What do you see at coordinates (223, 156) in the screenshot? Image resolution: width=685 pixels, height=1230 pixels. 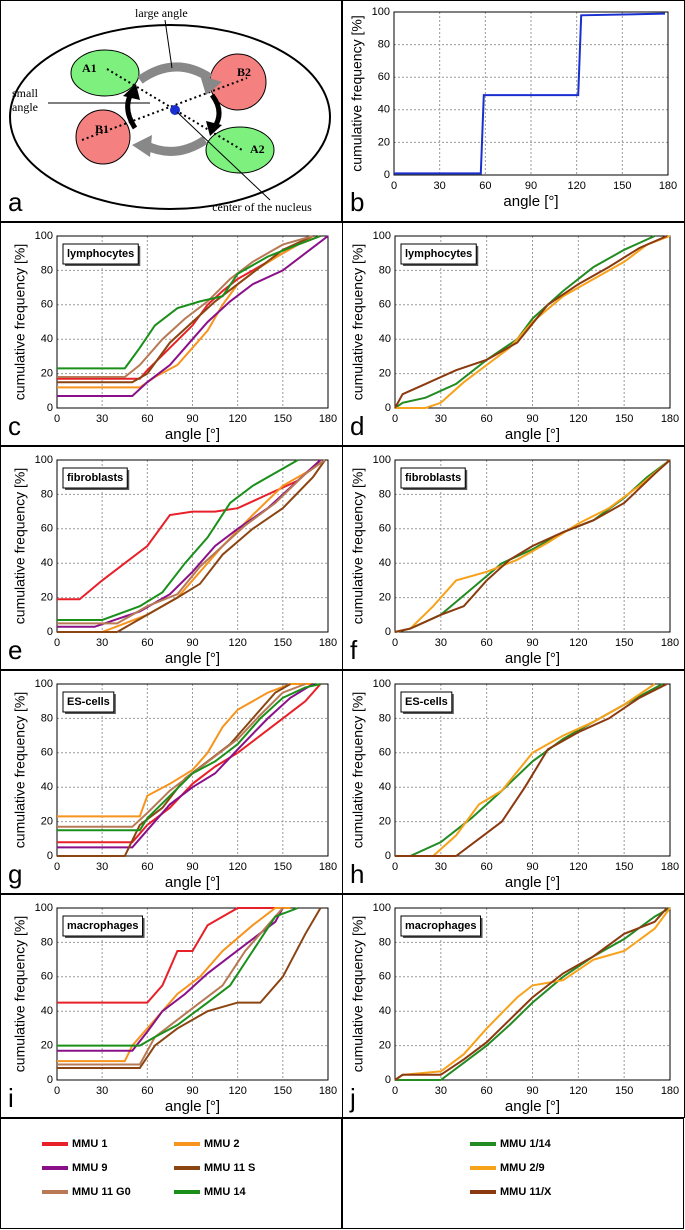 I see `pointer` at bounding box center [223, 156].